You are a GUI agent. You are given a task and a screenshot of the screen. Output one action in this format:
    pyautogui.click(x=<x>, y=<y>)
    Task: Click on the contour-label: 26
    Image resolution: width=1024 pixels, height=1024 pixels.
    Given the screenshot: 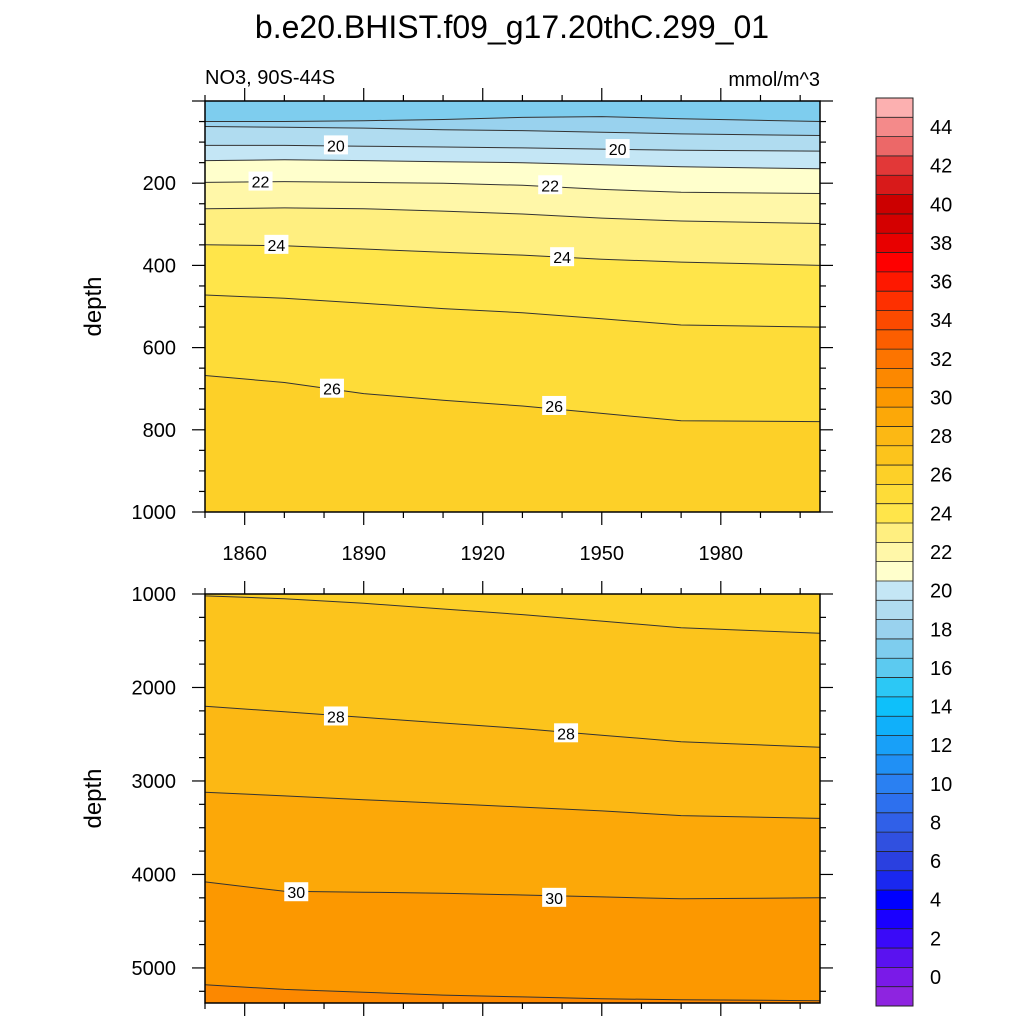 What is the action you would take?
    pyautogui.click(x=331, y=388)
    